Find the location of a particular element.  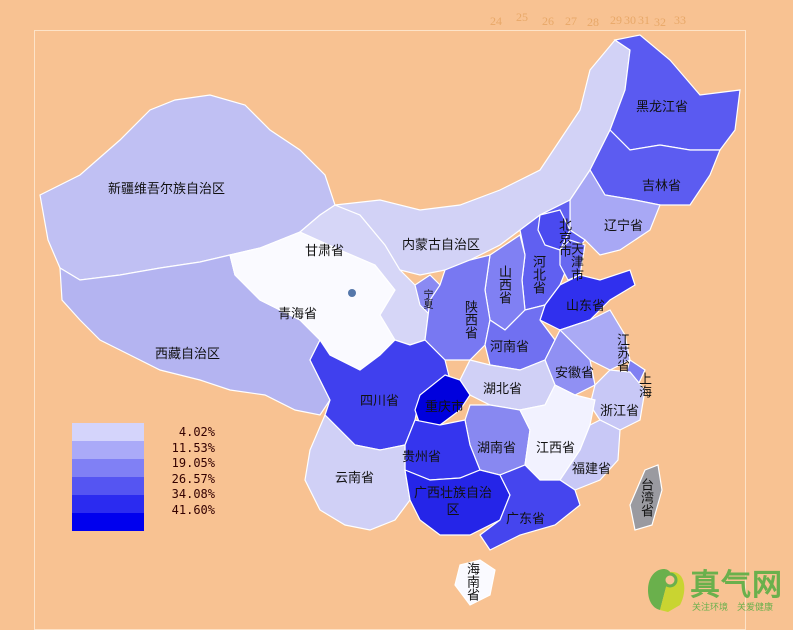

scale-number: 27 is located at coordinates (571, 21).